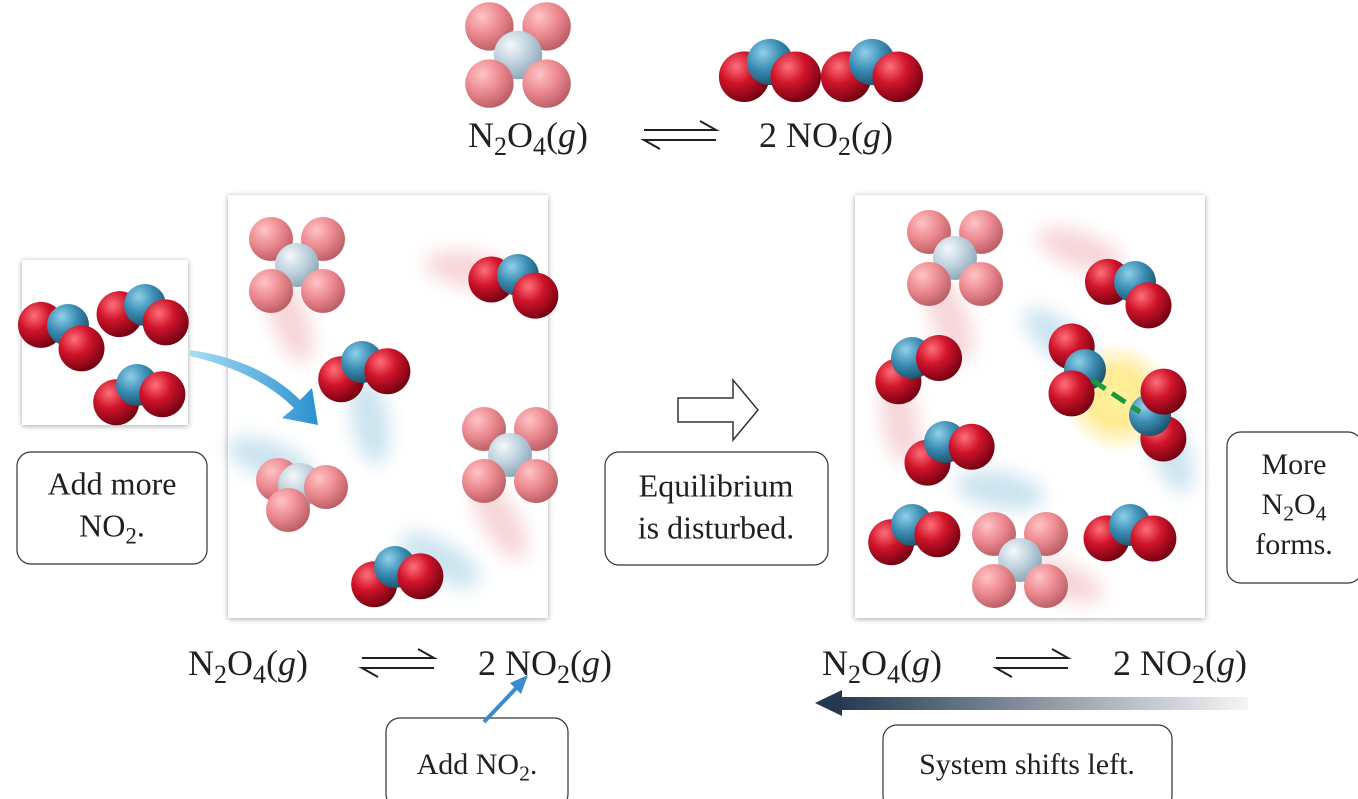 Image resolution: width=1358 pixels, height=799 pixels. I want to click on add-pointer-head, so click(519, 684).